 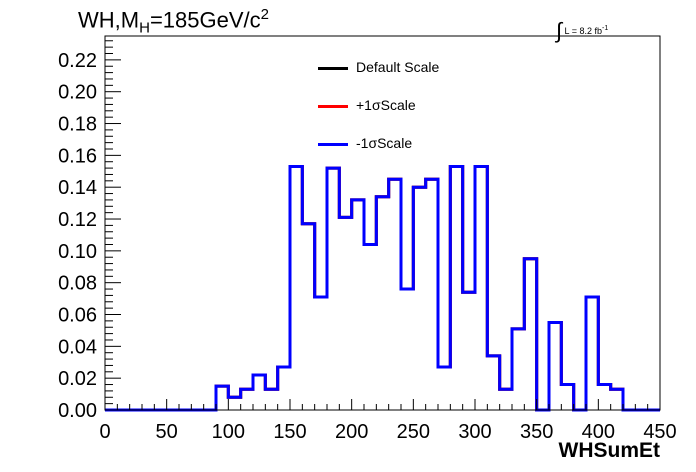 I want to click on y-tick-label: 0.16, so click(x=77, y=156).